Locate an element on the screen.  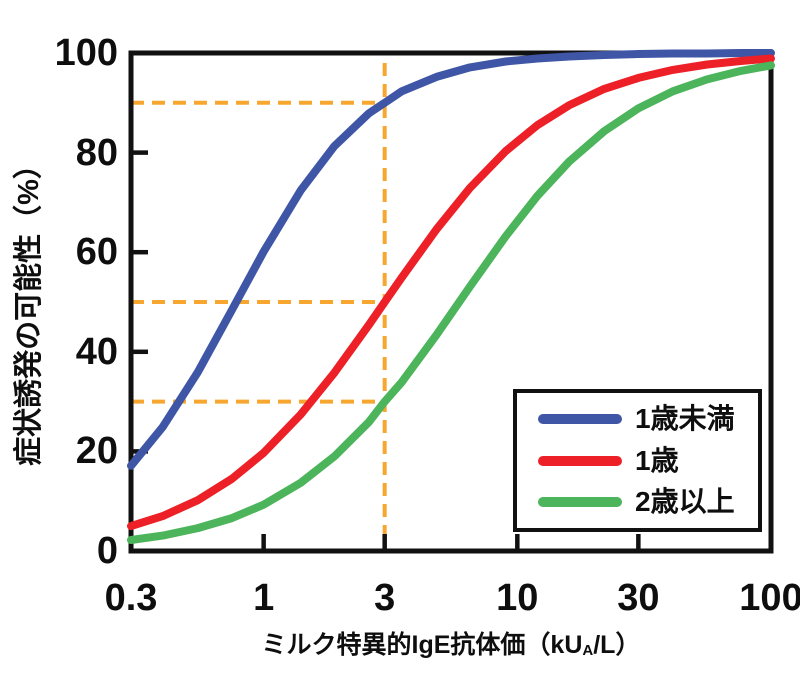
legend-label: 1歳未満 is located at coordinates (685, 419).